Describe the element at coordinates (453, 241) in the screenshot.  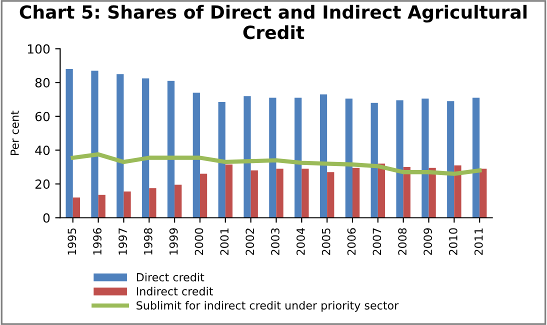
I see `x-tick-label: 2010` at that location.